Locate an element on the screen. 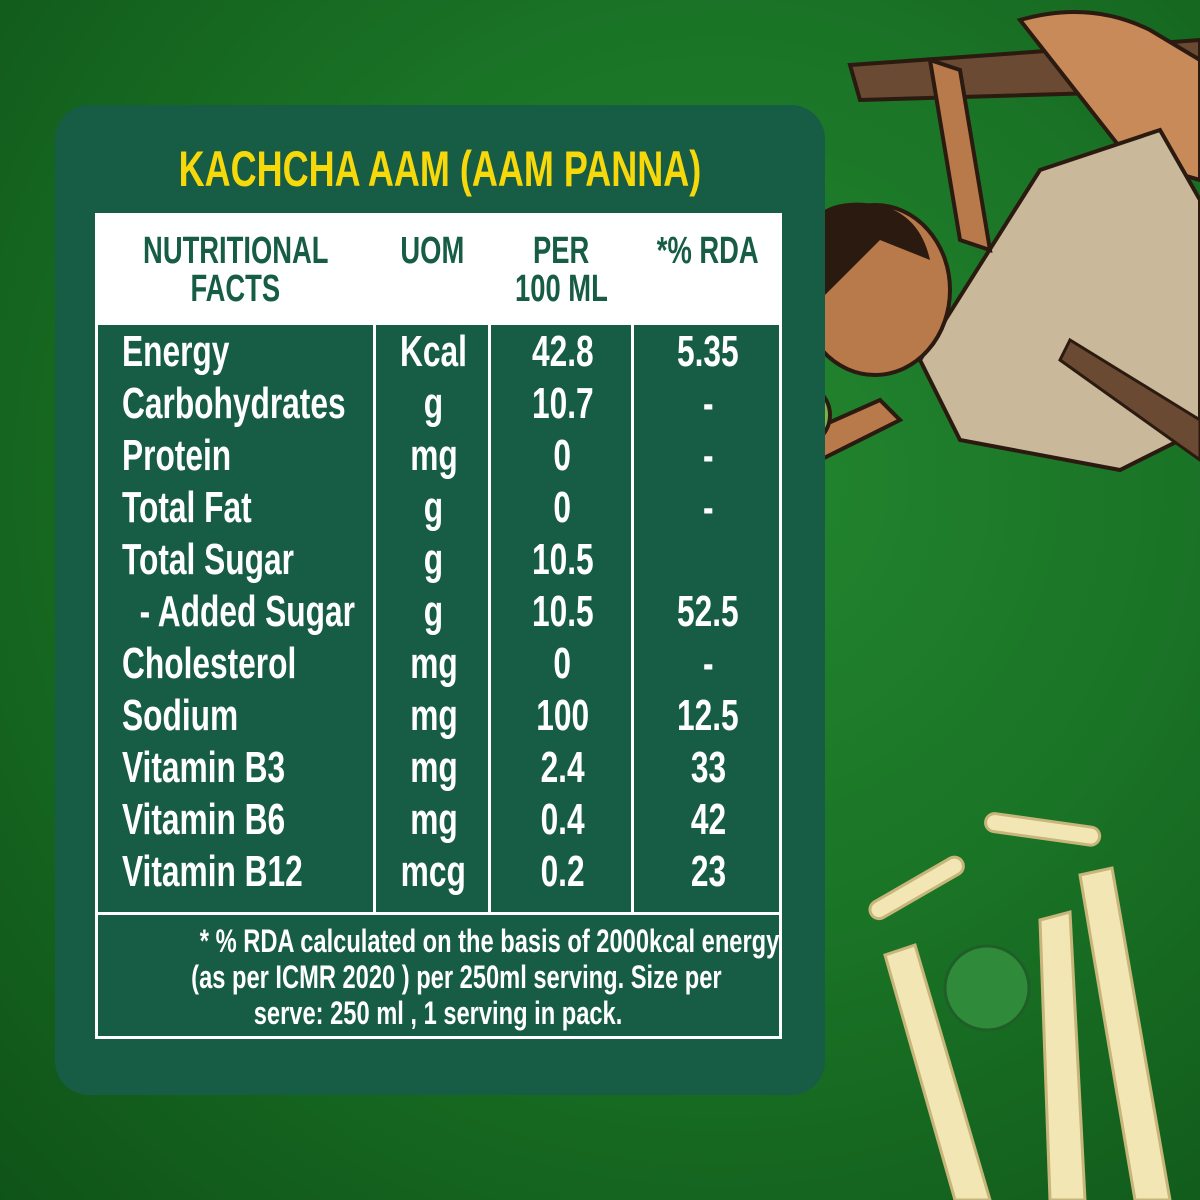  rda-value: 23 is located at coordinates (708, 871).